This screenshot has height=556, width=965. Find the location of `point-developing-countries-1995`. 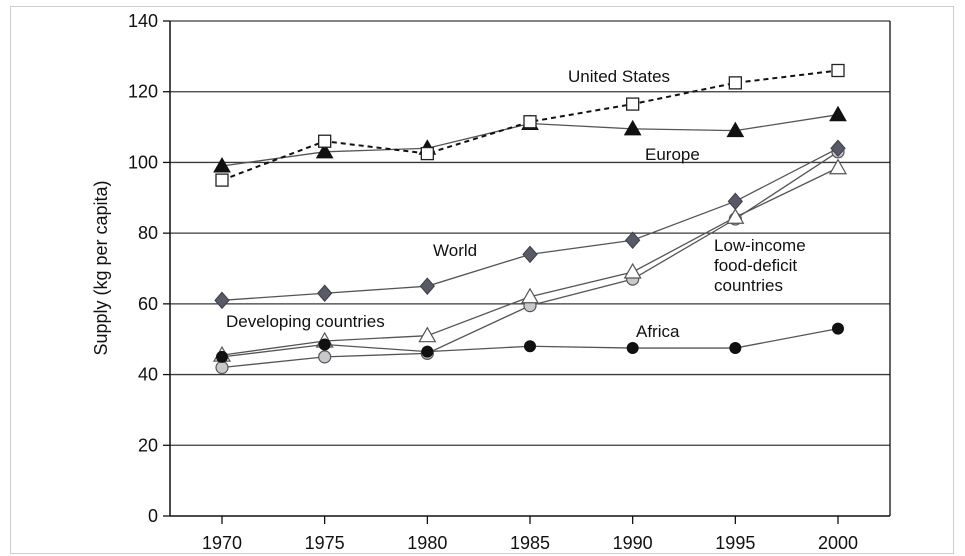

point-developing-countries-1995 is located at coordinates (735, 216).